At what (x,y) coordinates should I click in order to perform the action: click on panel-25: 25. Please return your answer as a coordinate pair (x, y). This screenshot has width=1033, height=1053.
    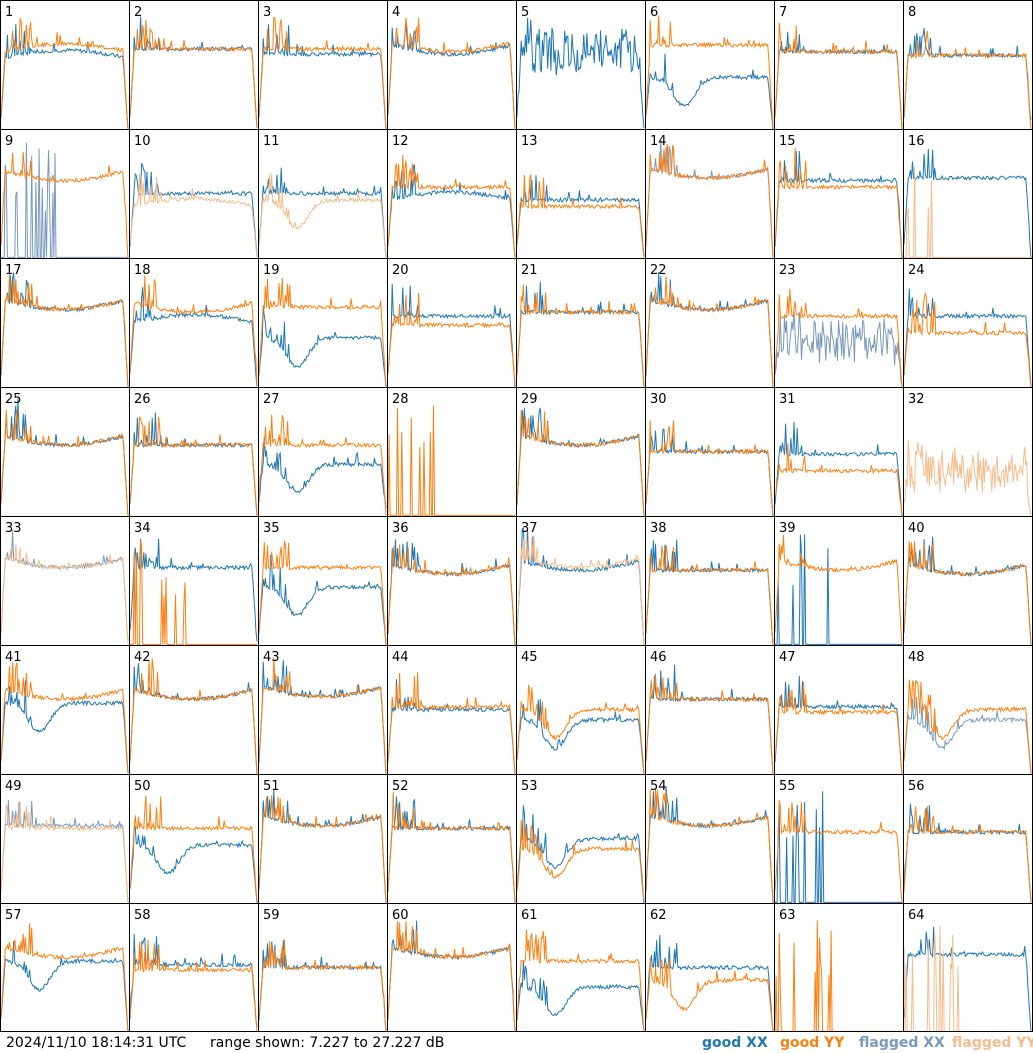
    Looking at the image, I should click on (64, 454).